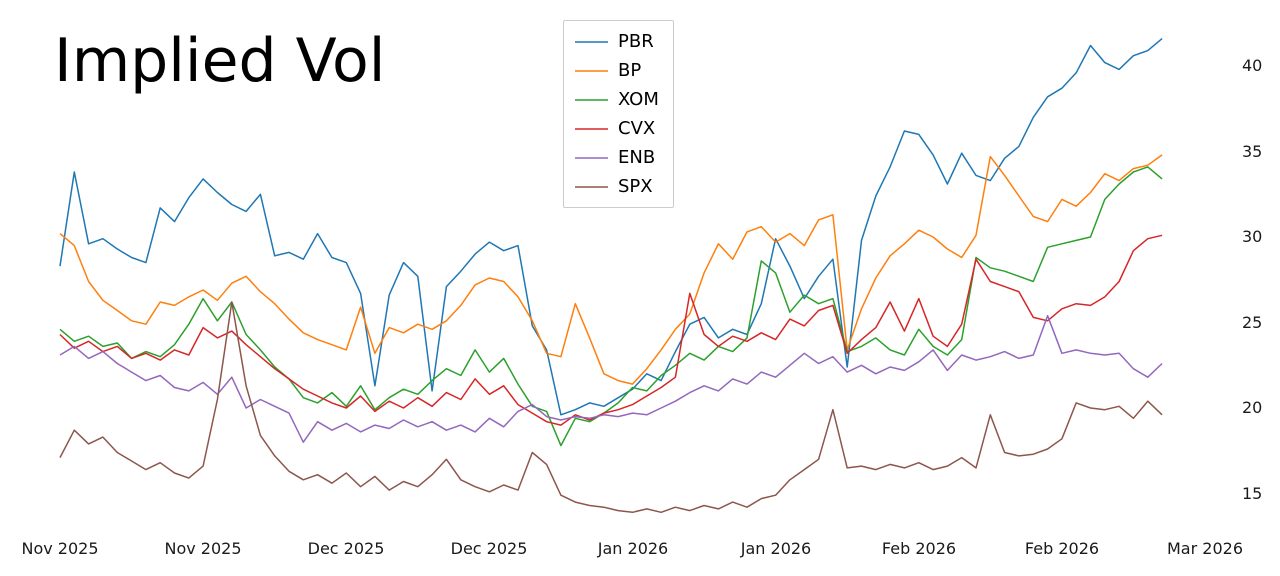 Image resolution: width=1280 pixels, height=576 pixels. What do you see at coordinates (591, 157) in the screenshot?
I see `enb-line-sample-icon` at bounding box center [591, 157].